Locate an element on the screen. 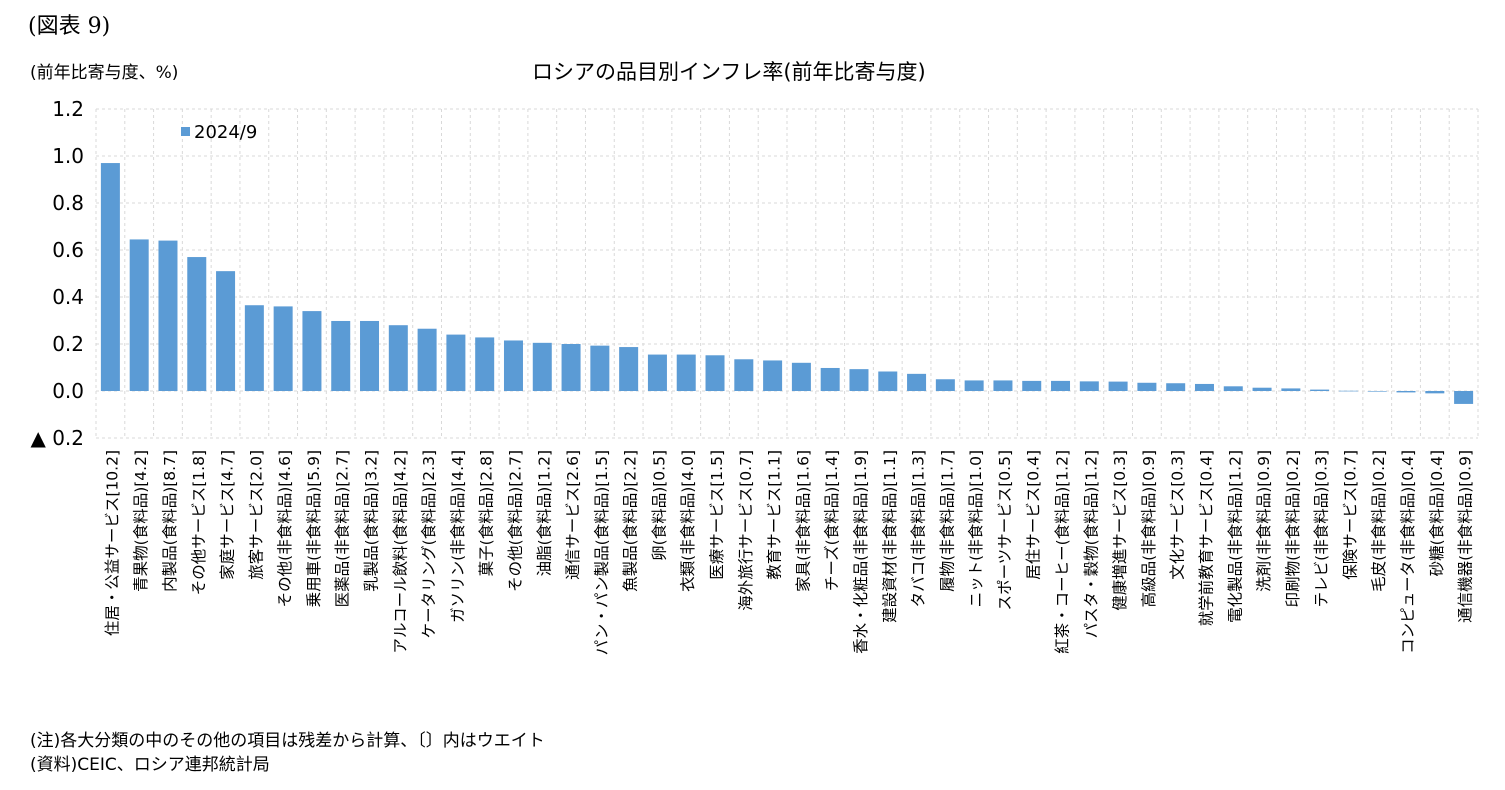 The height and width of the screenshot is (790, 1505). y-tick-label: 1.0 is located at coordinates (68, 156).